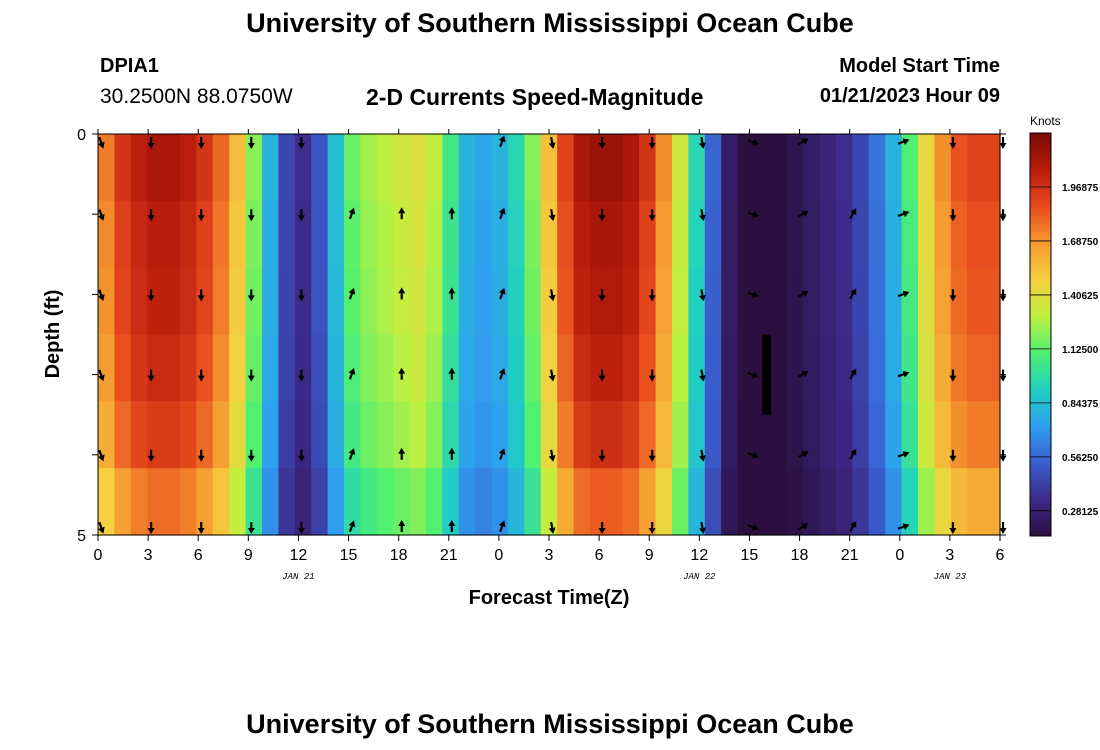 The image size is (1100, 750). I want to click on x-tick-label: 6, so click(599, 555).